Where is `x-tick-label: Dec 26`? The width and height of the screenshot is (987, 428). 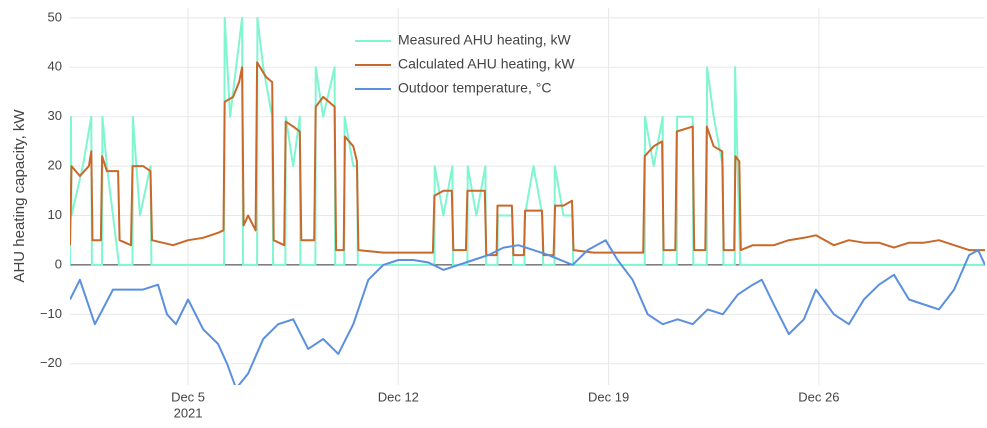 x-tick-label: Dec 26 is located at coordinates (818, 396).